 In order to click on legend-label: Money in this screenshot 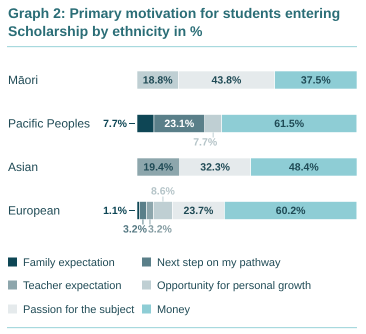, I will do `click(174, 310)`.